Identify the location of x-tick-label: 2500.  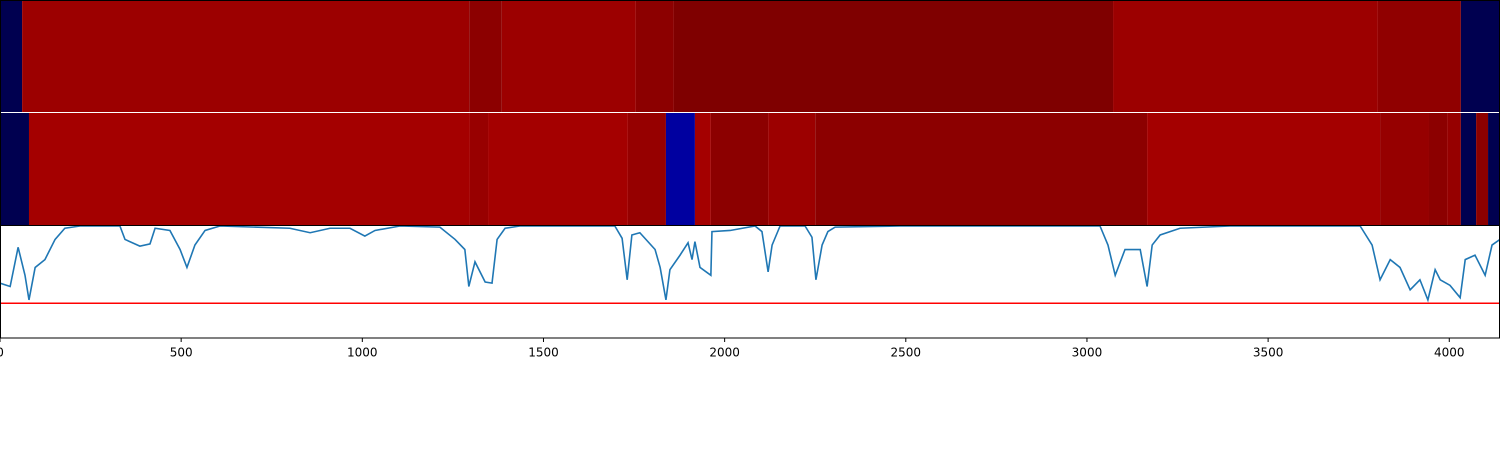
(906, 353).